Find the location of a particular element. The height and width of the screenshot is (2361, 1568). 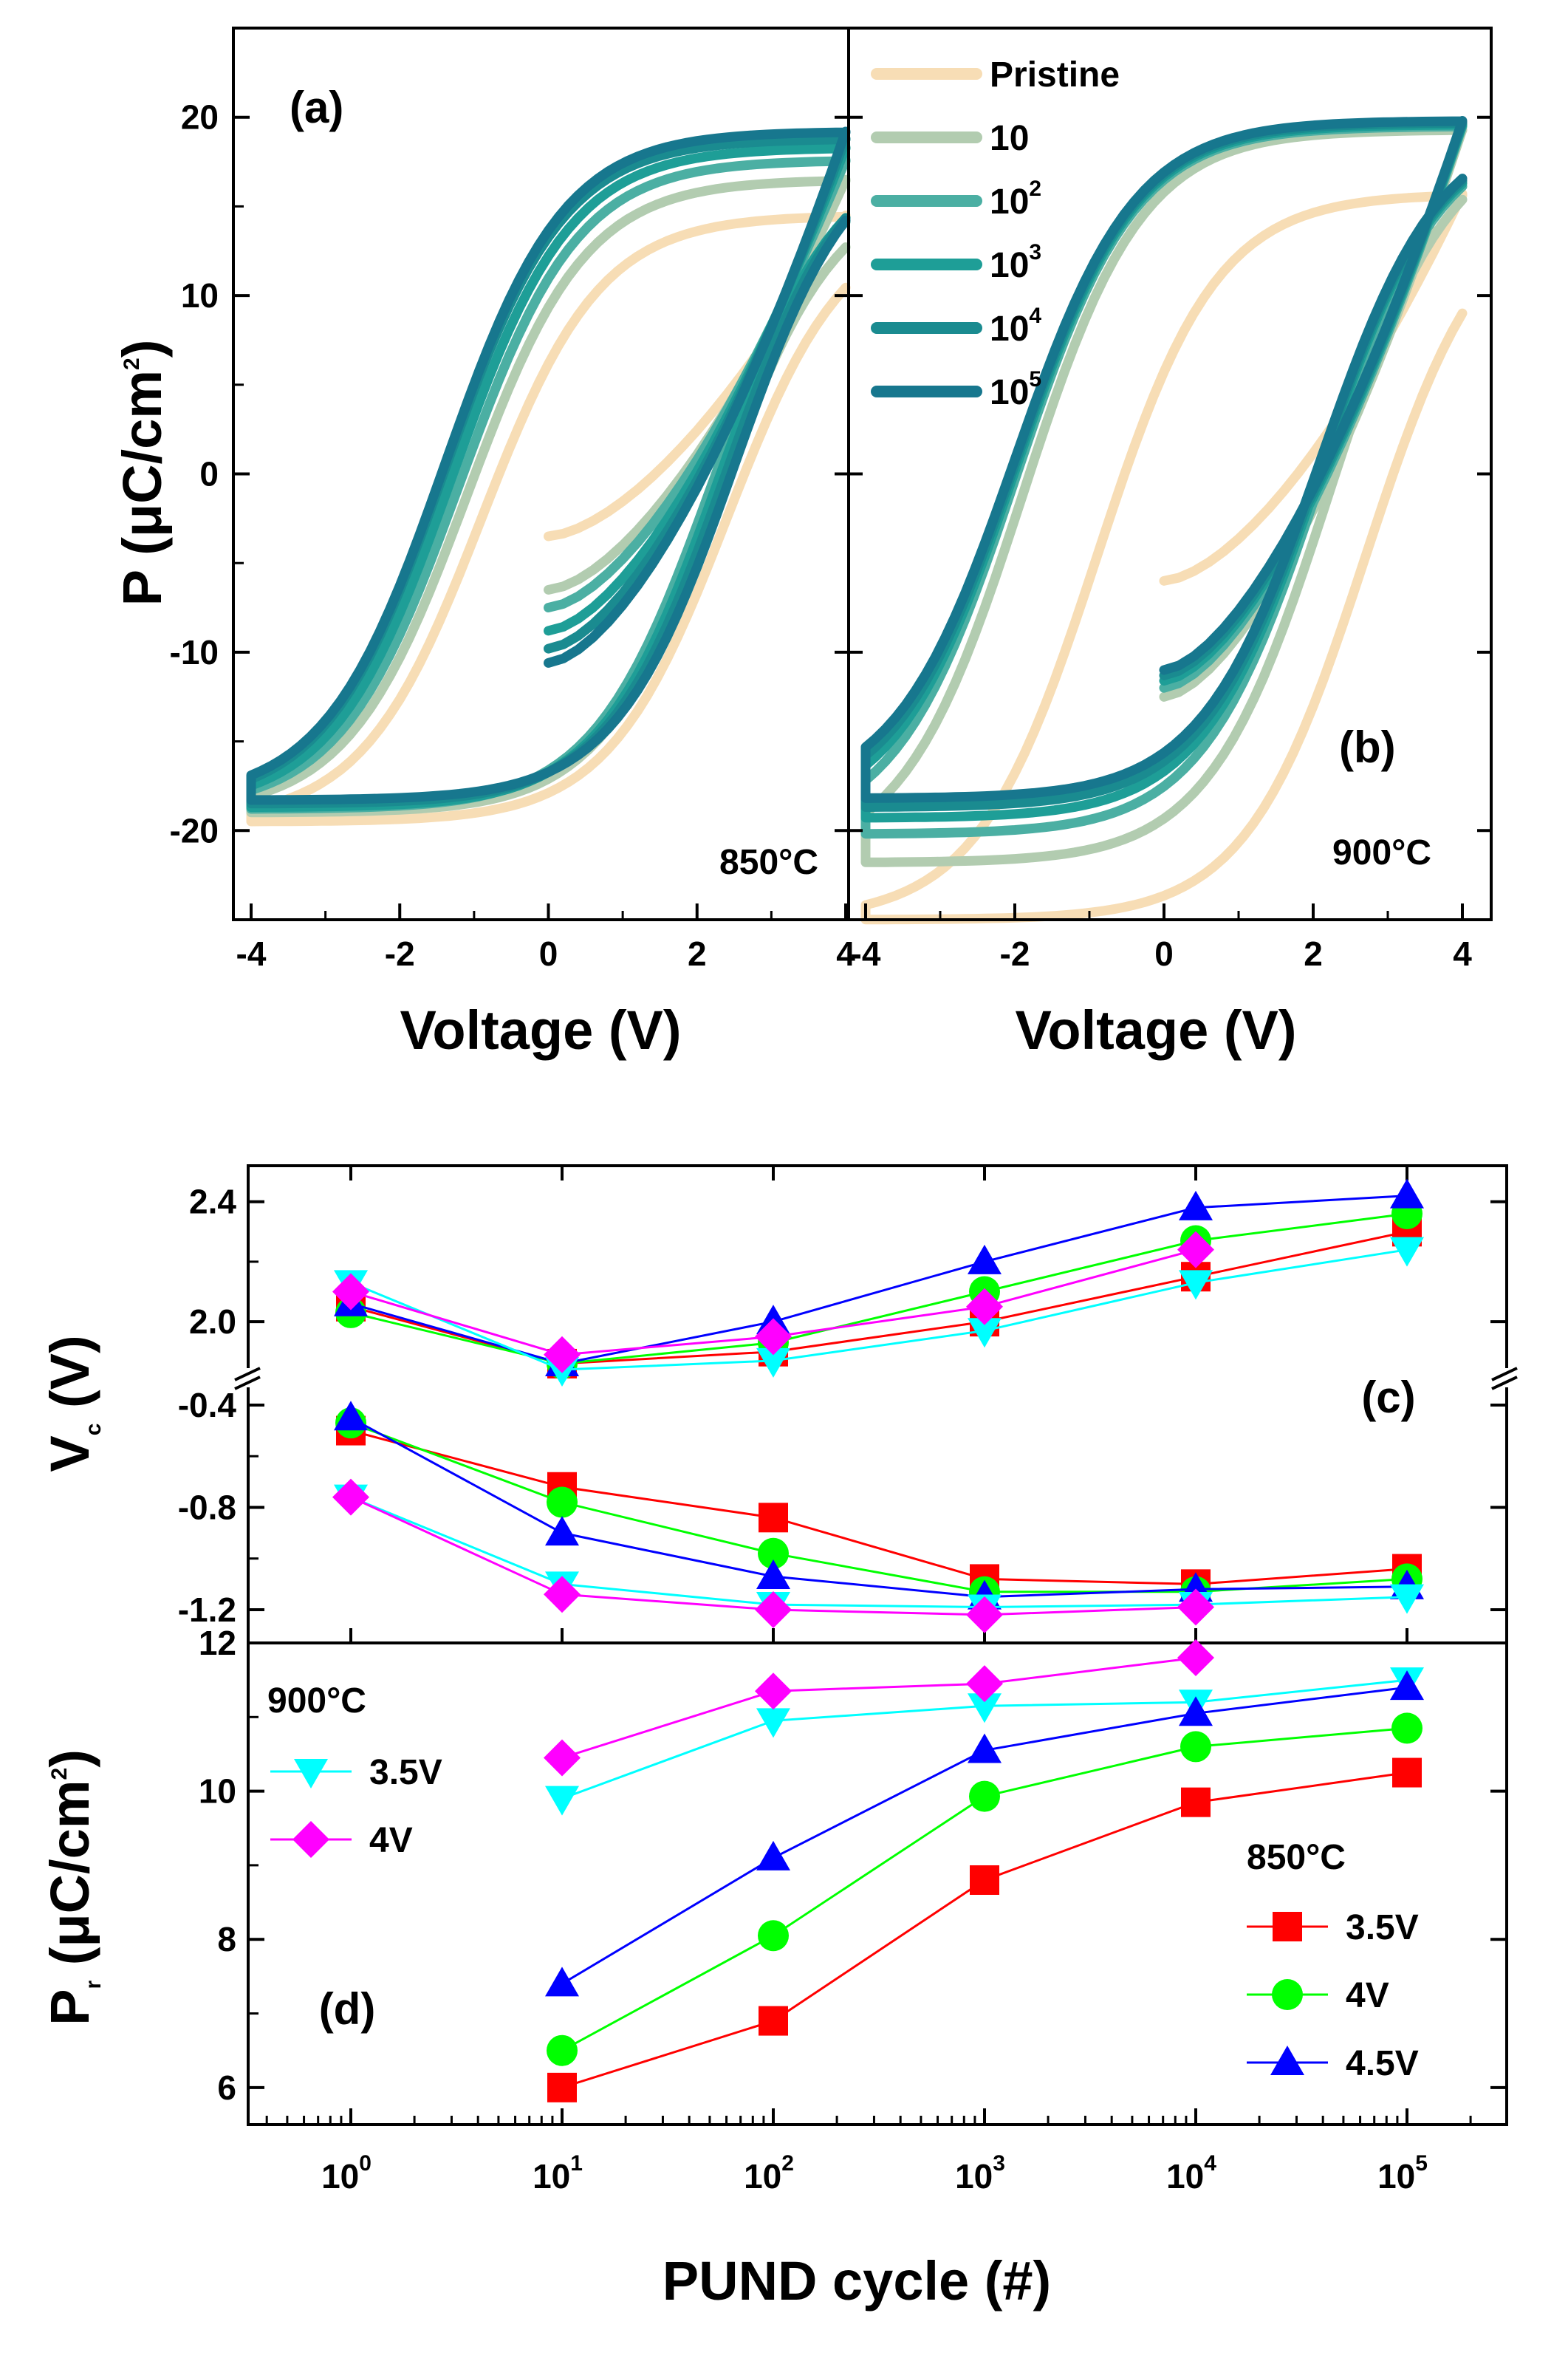

panel-a-x-tick-label: 2 is located at coordinates (697, 954).